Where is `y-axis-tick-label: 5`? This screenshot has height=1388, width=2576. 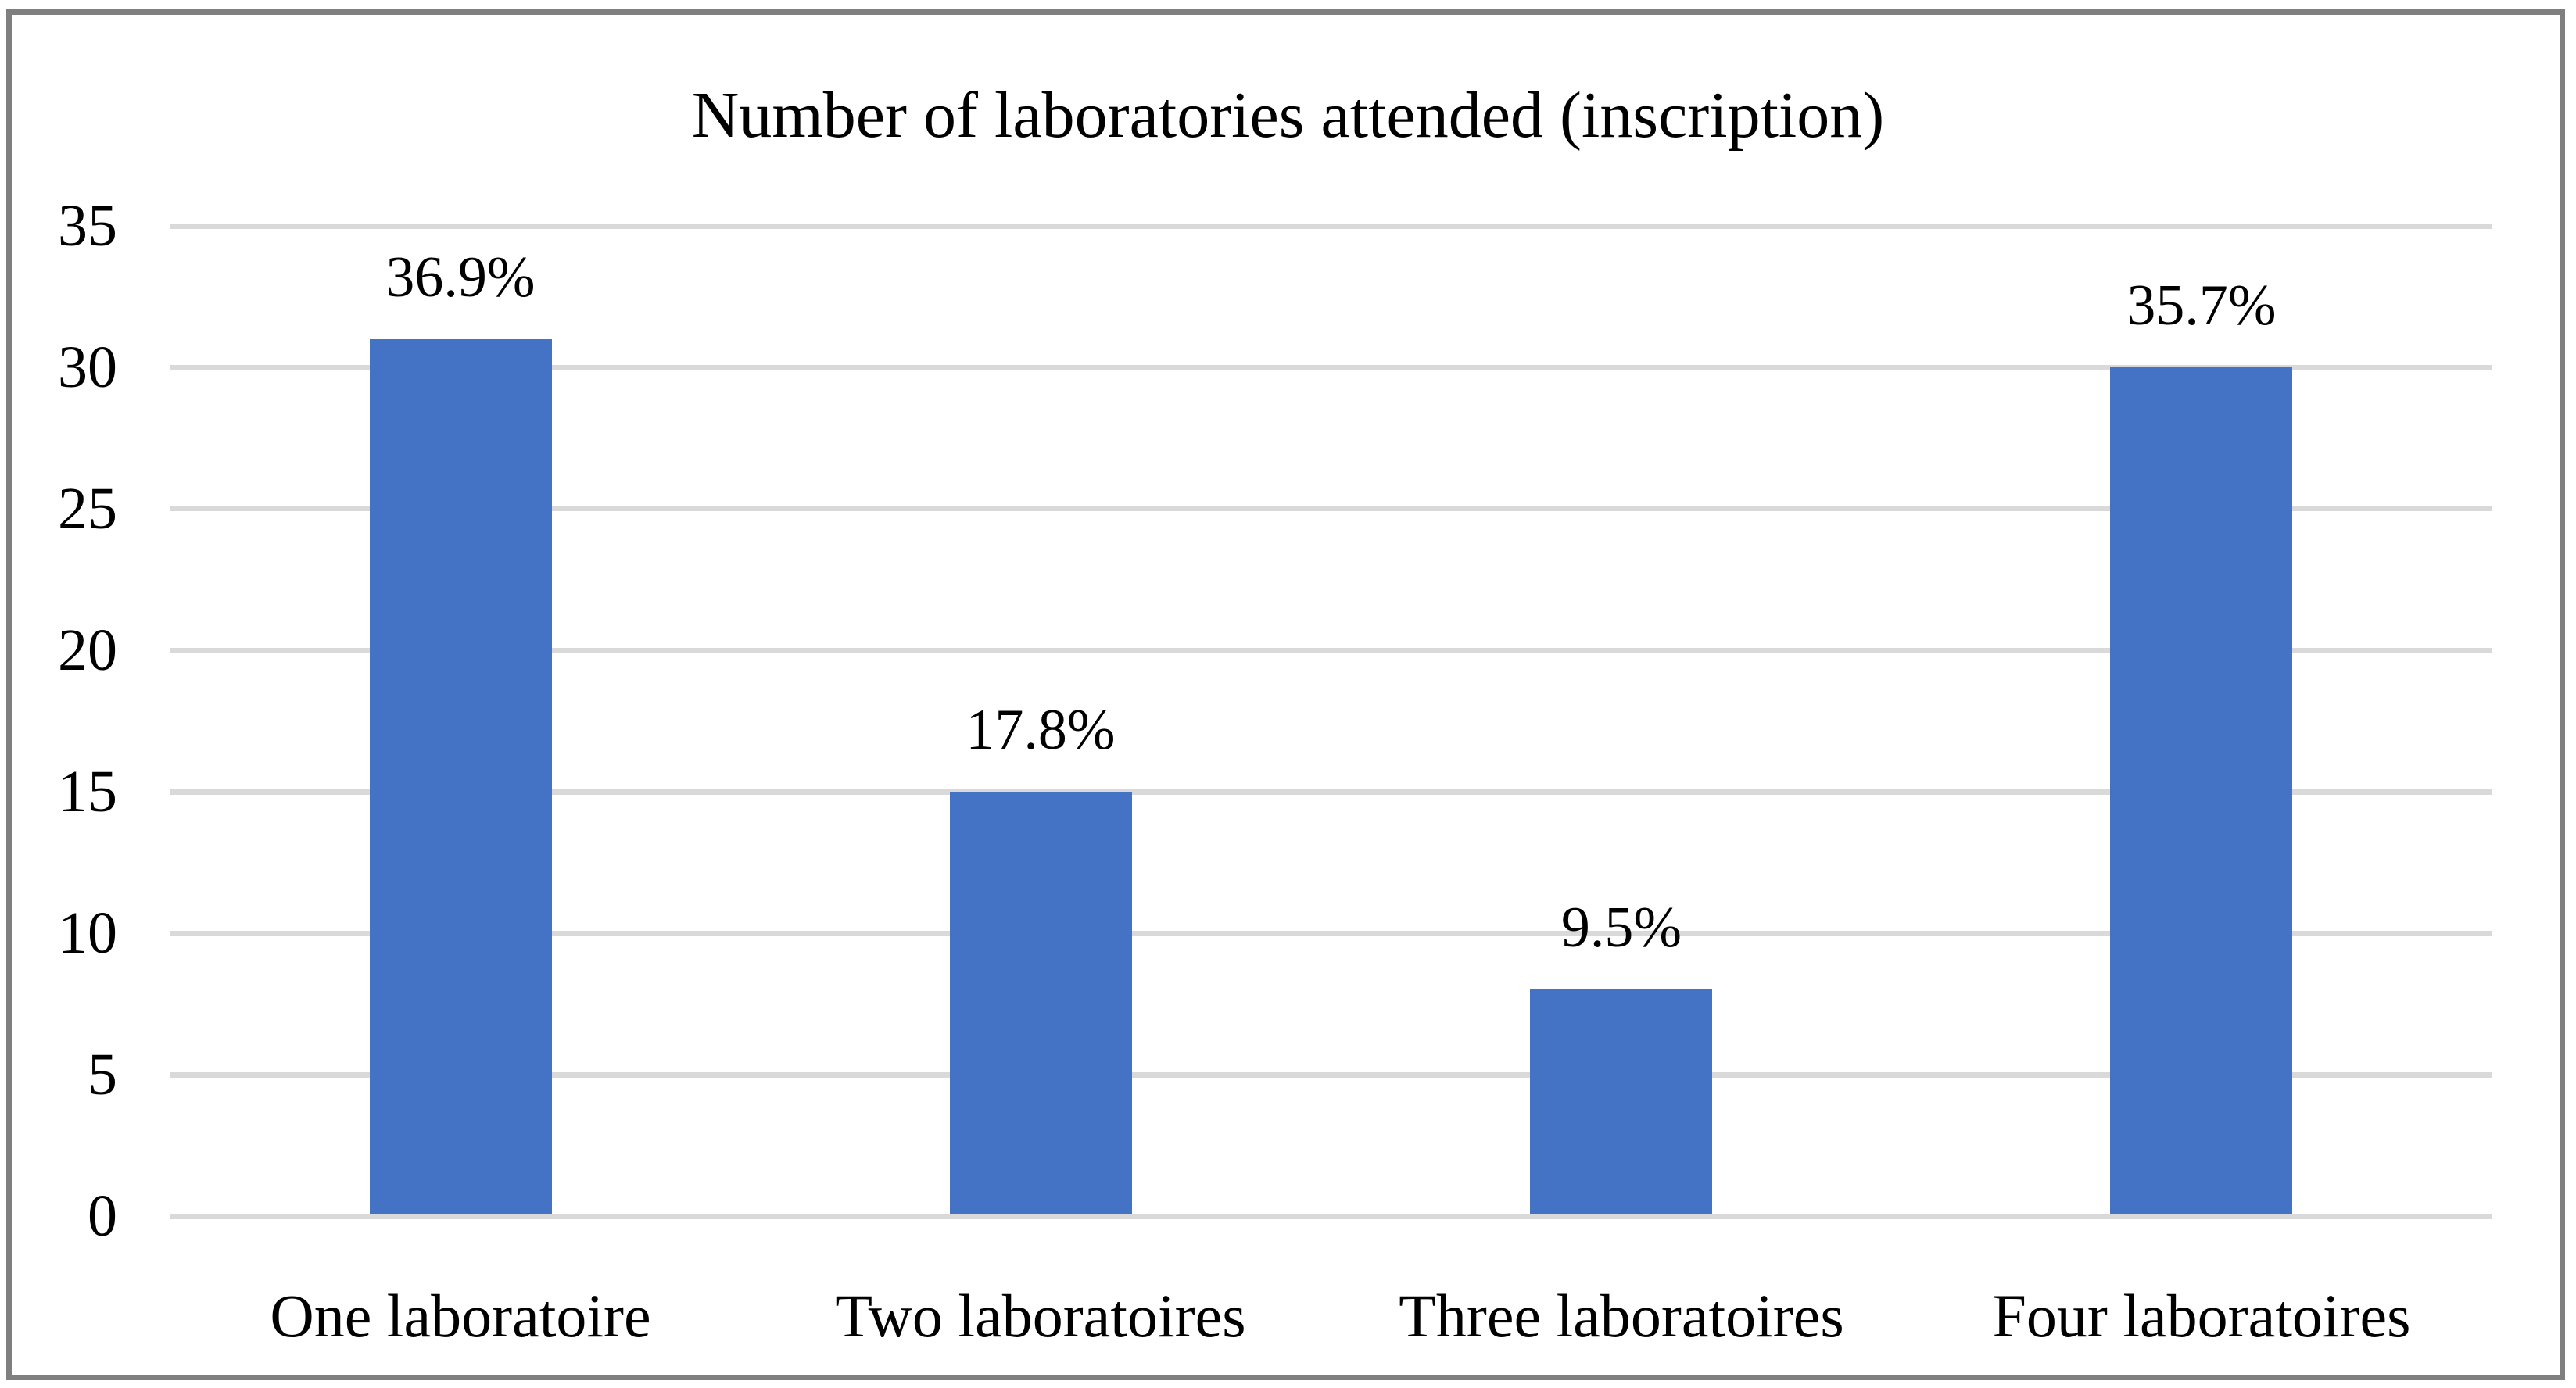
y-axis-tick-label: 5 is located at coordinates (102, 1075).